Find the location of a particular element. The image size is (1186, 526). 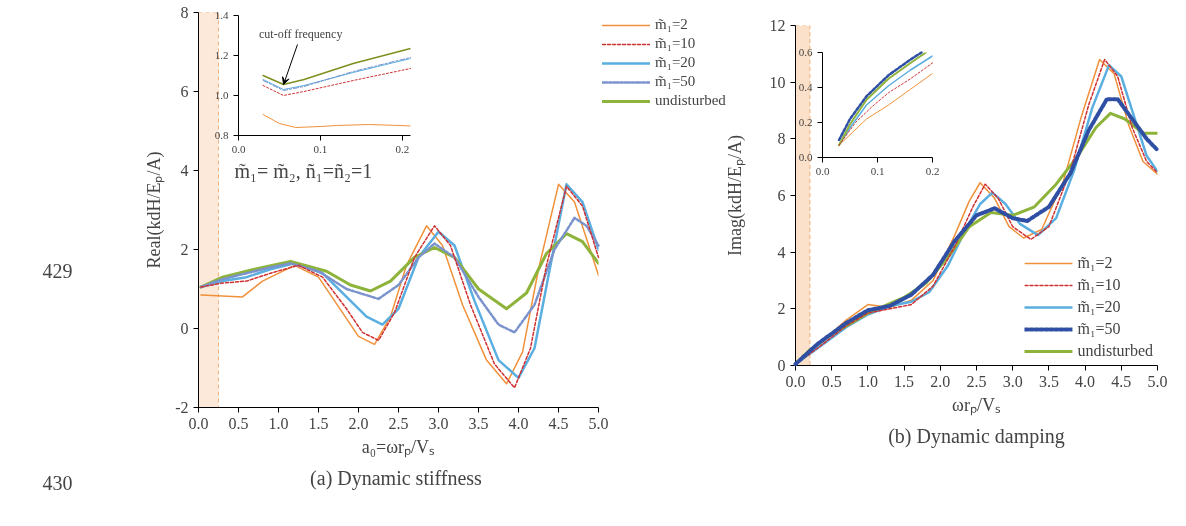

y-tick-label: 1.0 is located at coordinates (221, 95).